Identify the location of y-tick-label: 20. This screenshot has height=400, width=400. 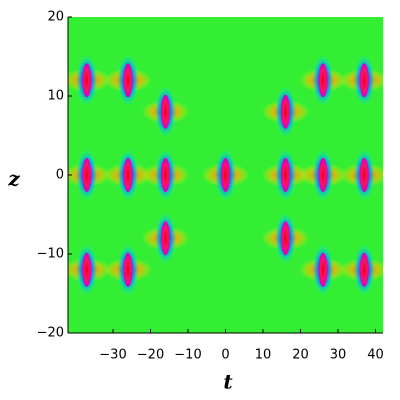
(55, 17).